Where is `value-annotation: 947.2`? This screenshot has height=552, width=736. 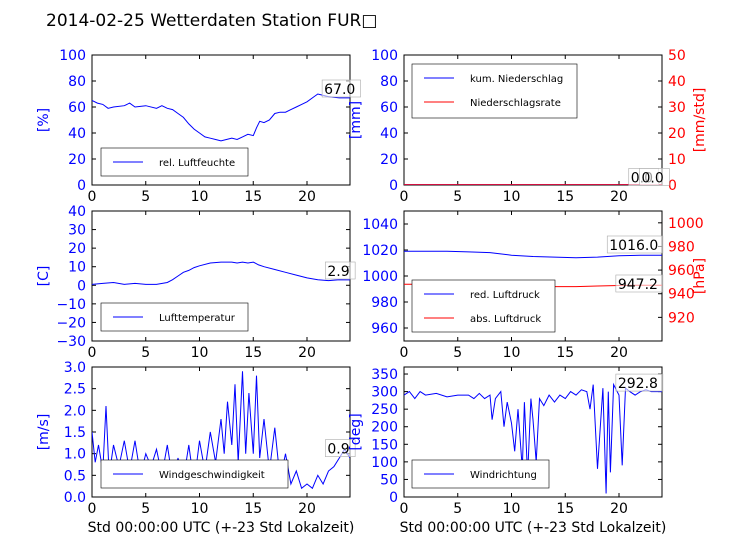 value-annotation: 947.2 is located at coordinates (638, 285).